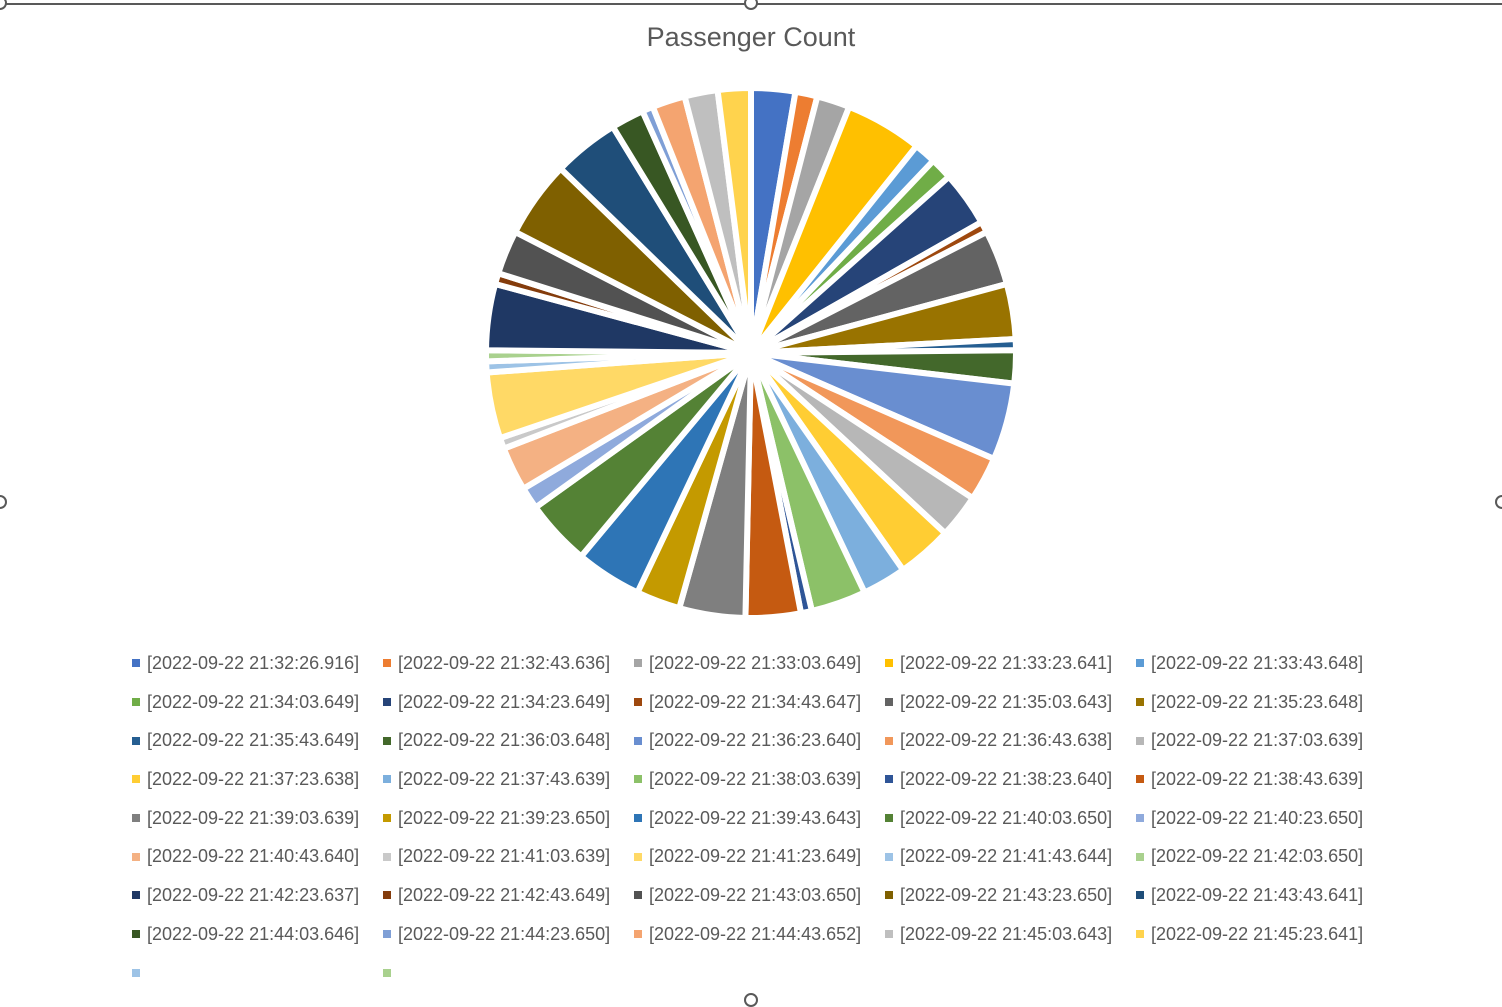  I want to click on legend-item: [2022-09-22 21:39:43.643], so click(755, 818).